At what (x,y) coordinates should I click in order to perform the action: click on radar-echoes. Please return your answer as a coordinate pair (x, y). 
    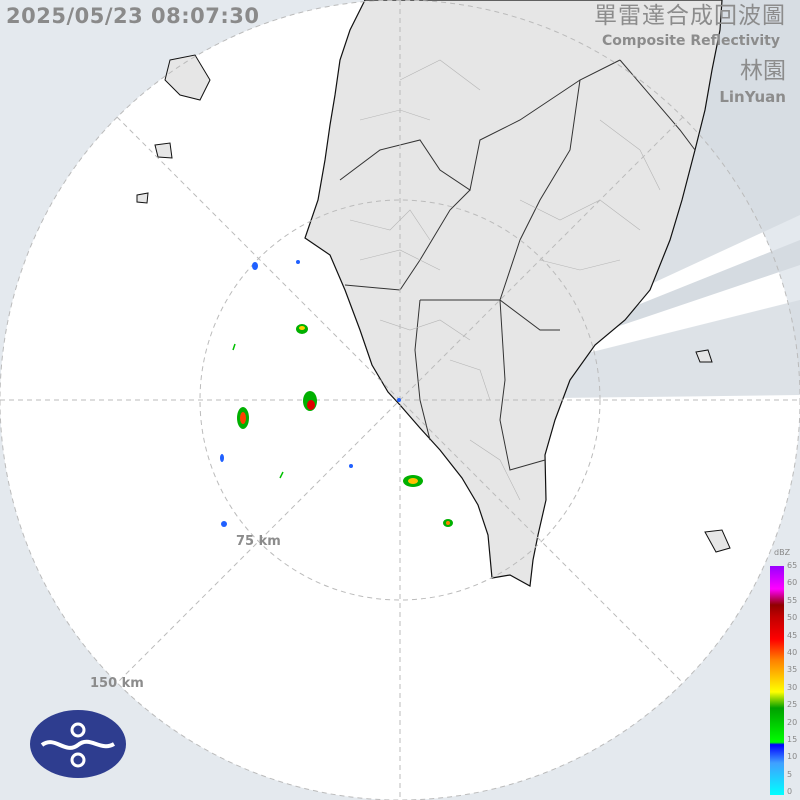
    Looking at the image, I should click on (336, 393).